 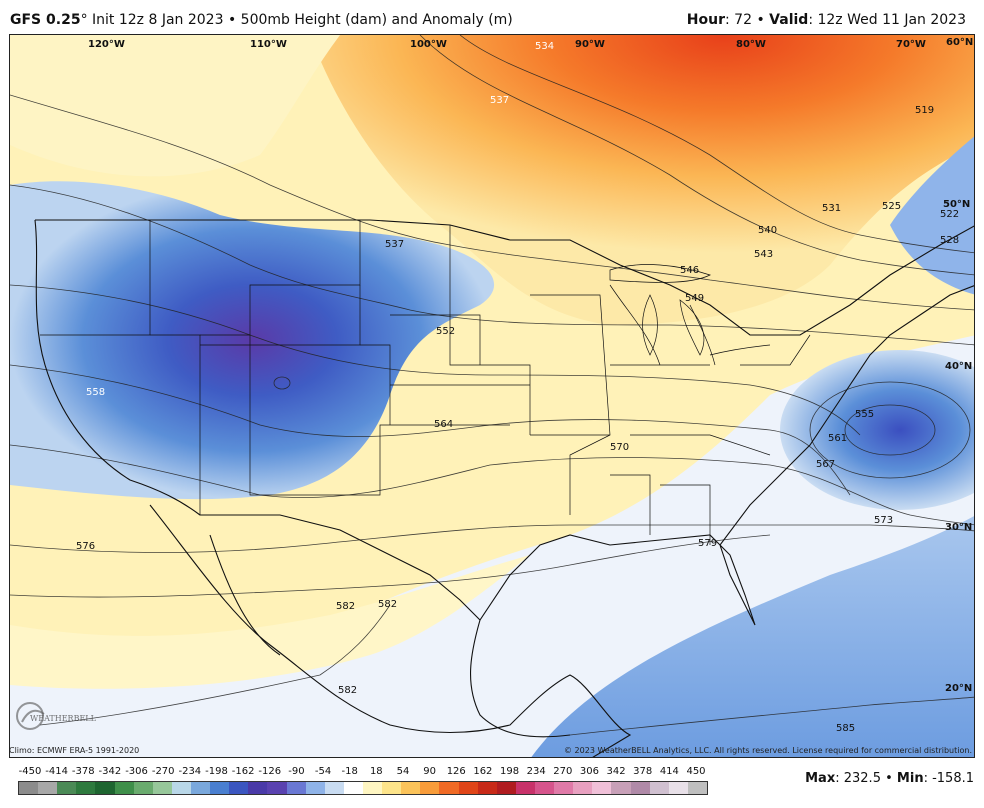 I want to click on legend-tick: 342, so click(x=616, y=771).